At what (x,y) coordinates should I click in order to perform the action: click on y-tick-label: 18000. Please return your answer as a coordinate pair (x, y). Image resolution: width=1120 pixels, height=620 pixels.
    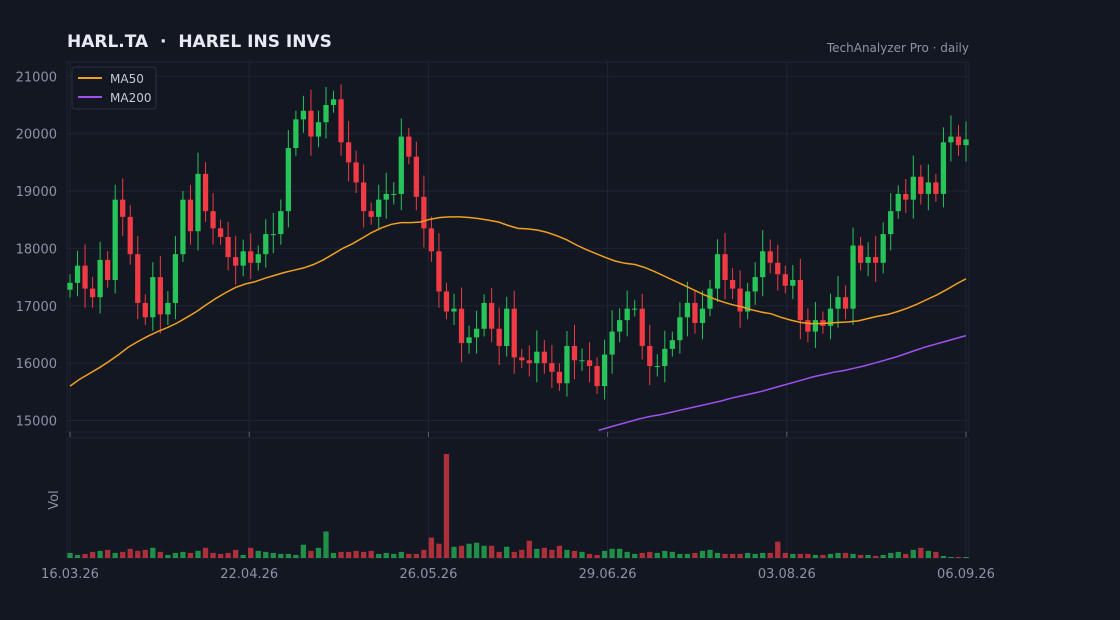
    Looking at the image, I should click on (36, 249).